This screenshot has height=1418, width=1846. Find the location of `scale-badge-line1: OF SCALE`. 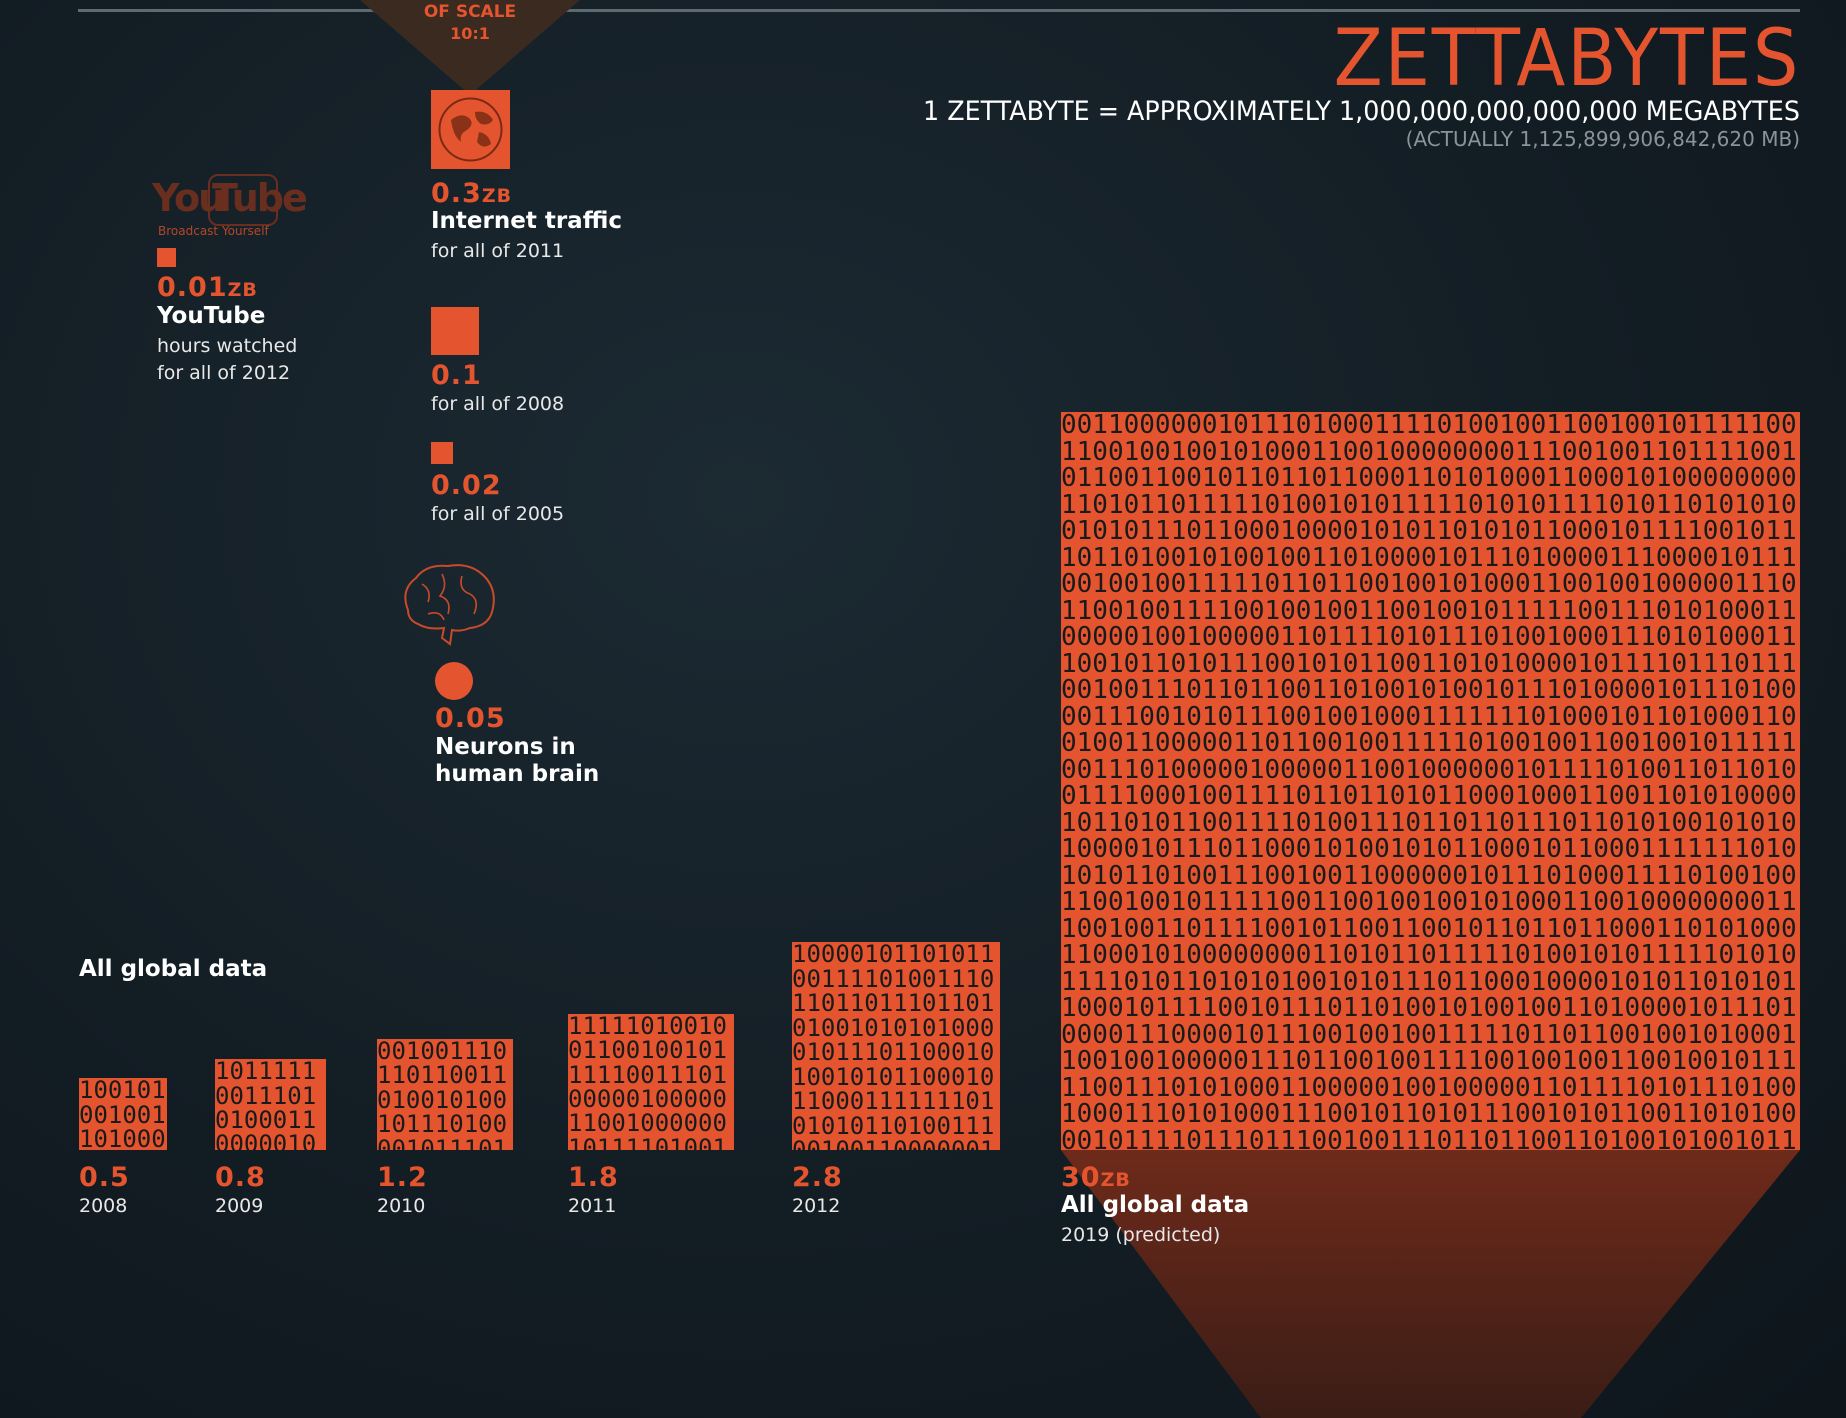

scale-badge-line1: OF SCALE is located at coordinates (470, 12).